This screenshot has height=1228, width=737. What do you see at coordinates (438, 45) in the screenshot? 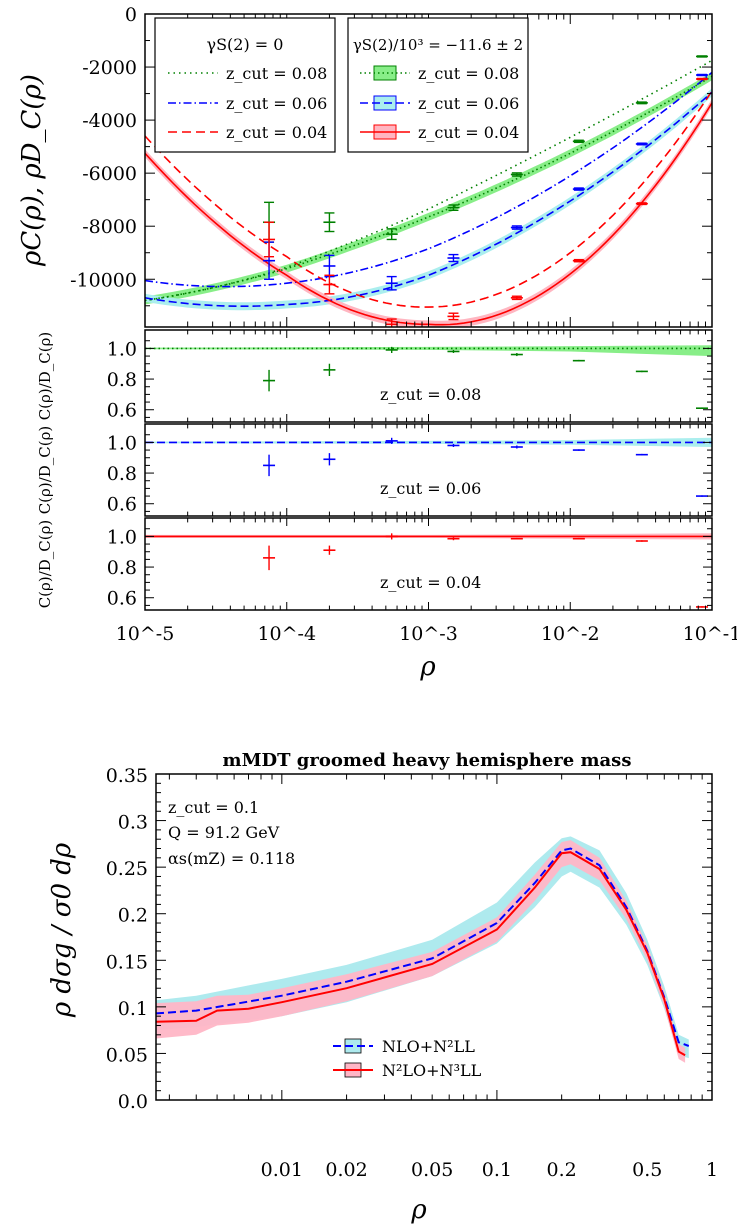
I see `legend-right-header: γS(2)/10³ = −11.6 ± 2` at bounding box center [438, 45].